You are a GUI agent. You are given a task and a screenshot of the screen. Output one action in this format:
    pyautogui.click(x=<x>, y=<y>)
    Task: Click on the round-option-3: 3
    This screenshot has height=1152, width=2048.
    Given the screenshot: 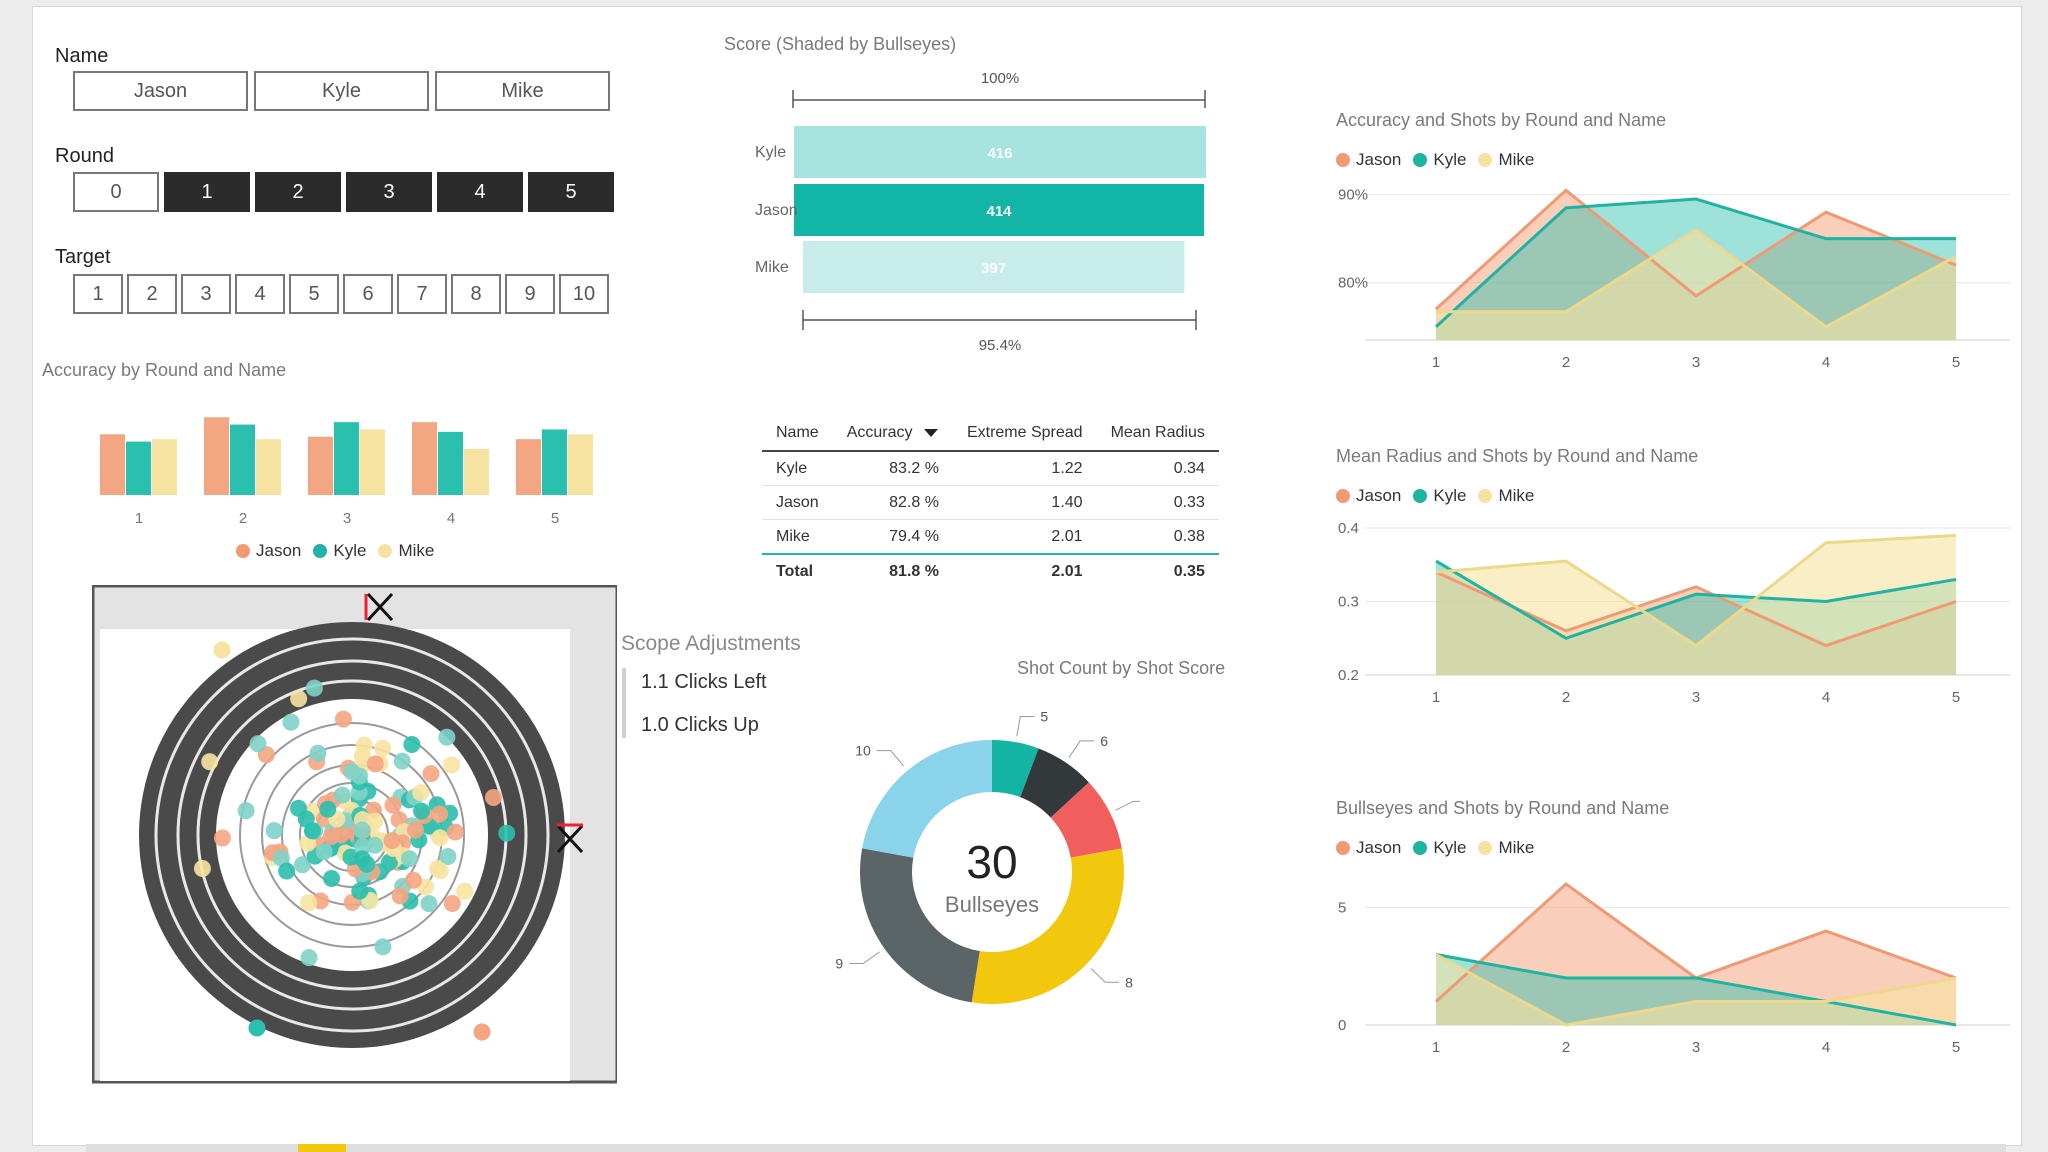 What is the action you would take?
    pyautogui.click(x=389, y=192)
    